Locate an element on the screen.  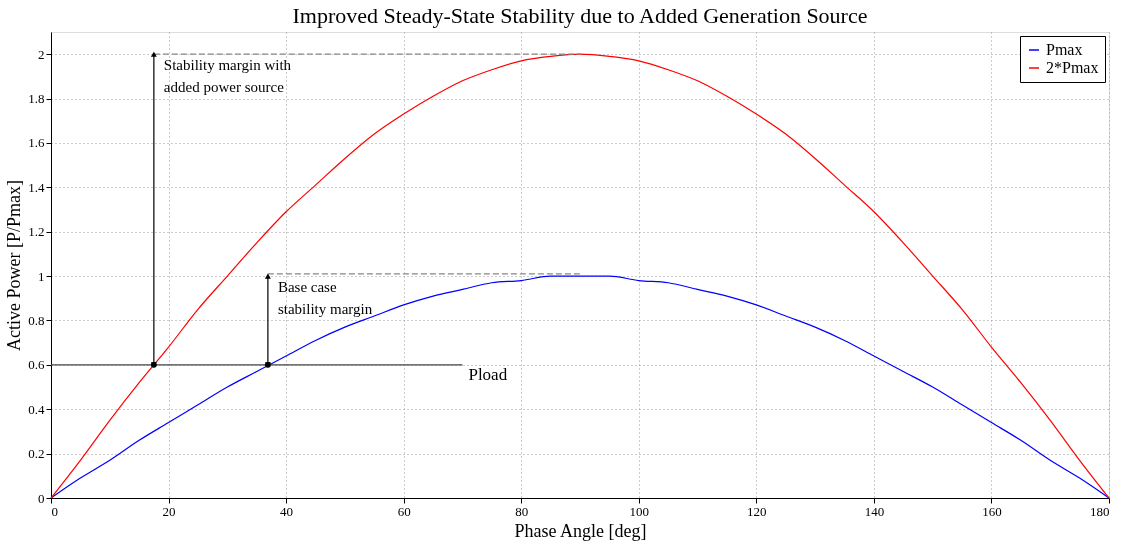
annotation: Stability margin with added power source is located at coordinates (227, 76).